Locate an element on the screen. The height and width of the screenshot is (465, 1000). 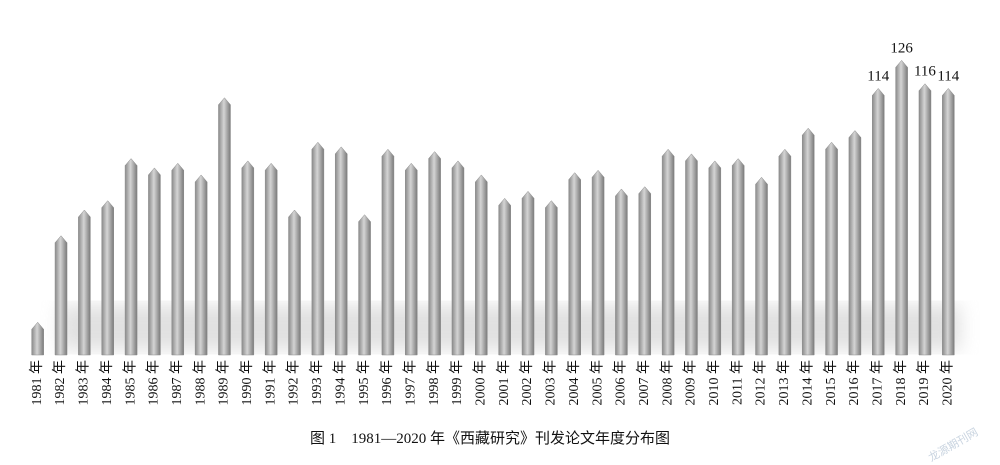
watermark: 龙源期刊网 is located at coordinates (953, 445).